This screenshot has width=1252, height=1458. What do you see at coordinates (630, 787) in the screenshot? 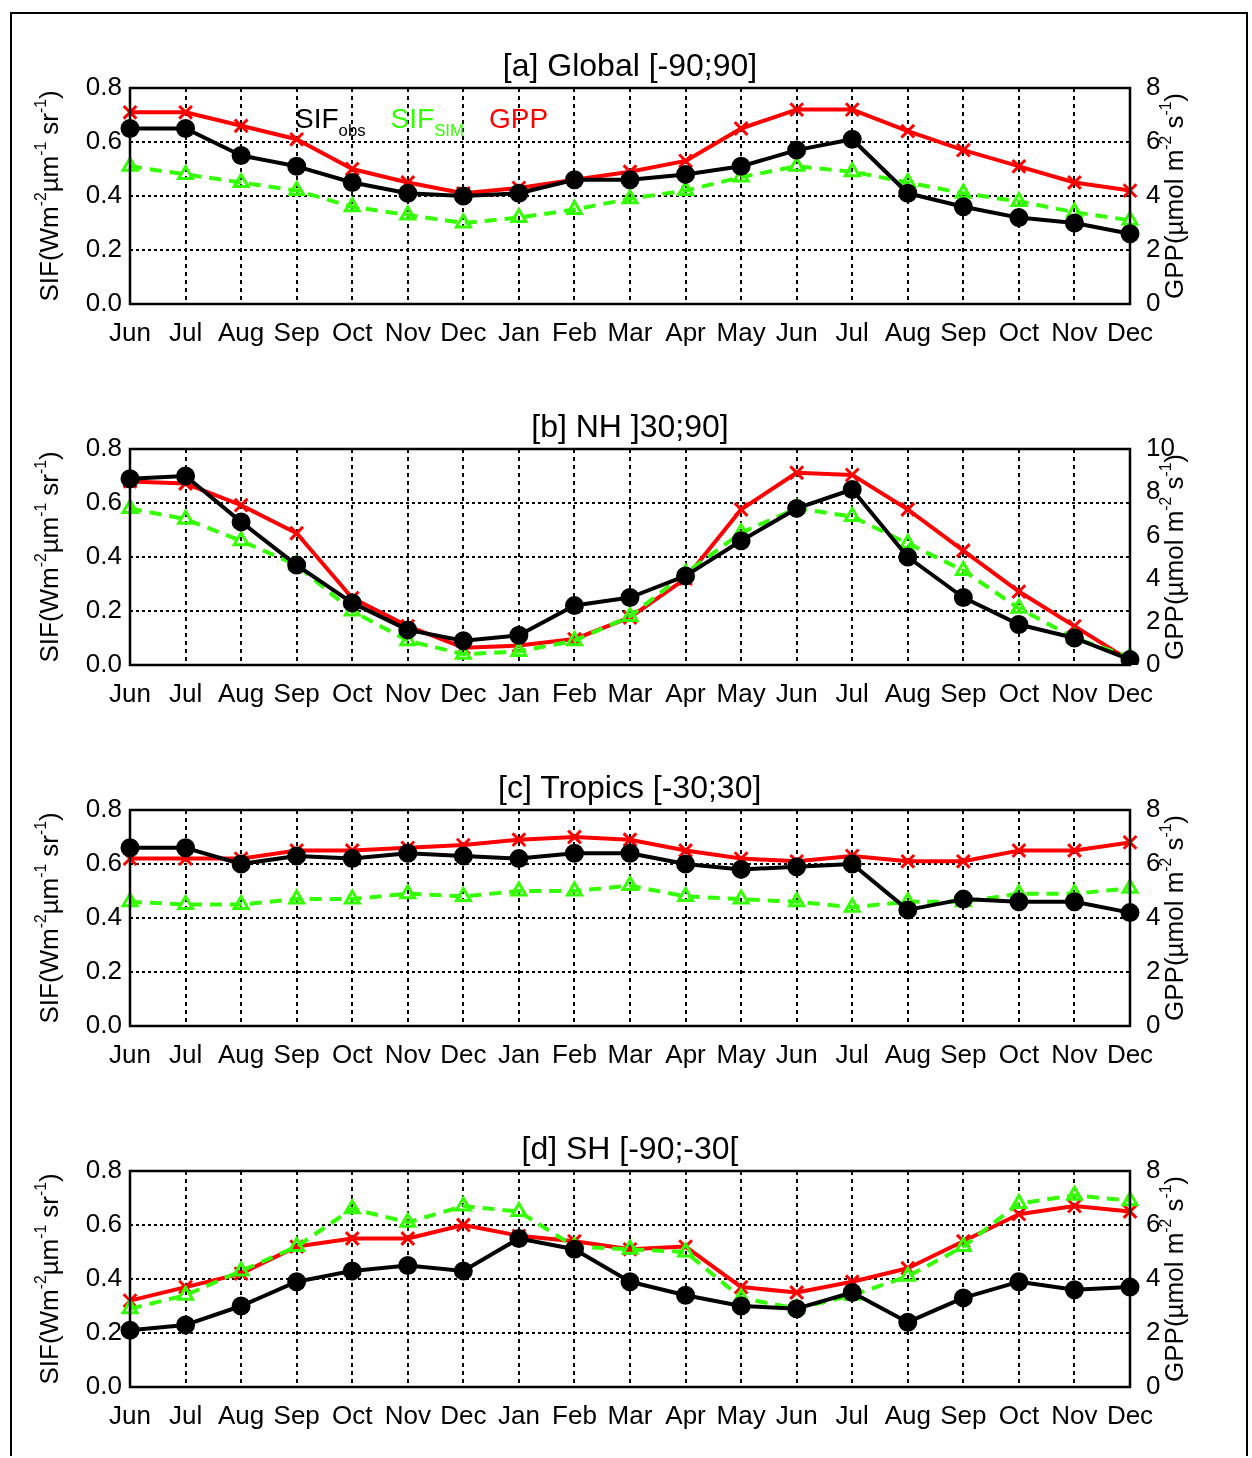
I see `chart-title: [c] Tropics [-30;30]` at bounding box center [630, 787].